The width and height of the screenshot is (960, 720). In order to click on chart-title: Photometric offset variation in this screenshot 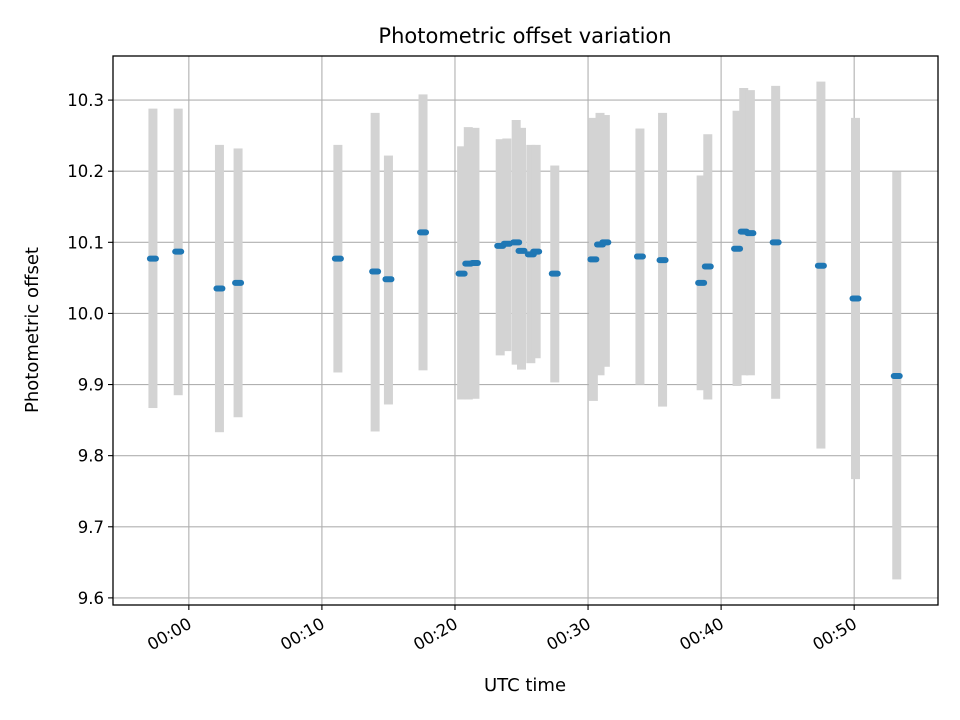, I will do `click(524, 36)`.